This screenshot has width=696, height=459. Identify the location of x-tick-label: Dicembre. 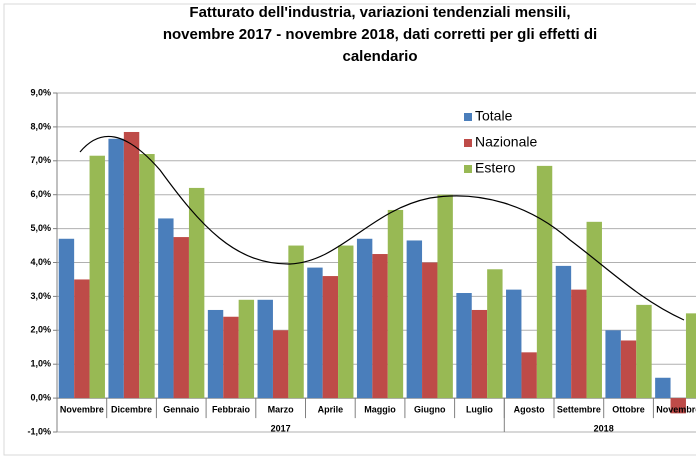
(131, 409).